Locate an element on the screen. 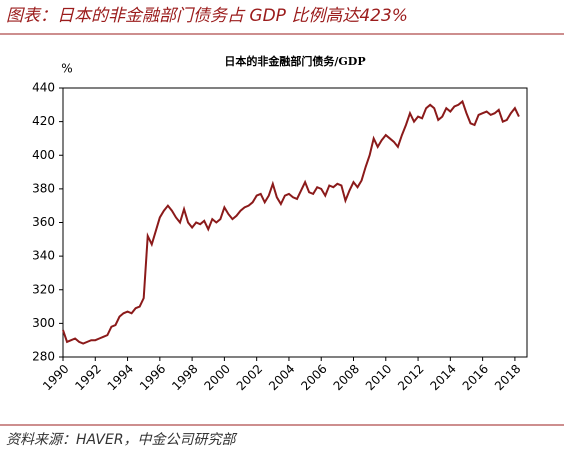 This screenshot has width=564, height=451. x-tick-label: 2002 is located at coordinates (249, 377).